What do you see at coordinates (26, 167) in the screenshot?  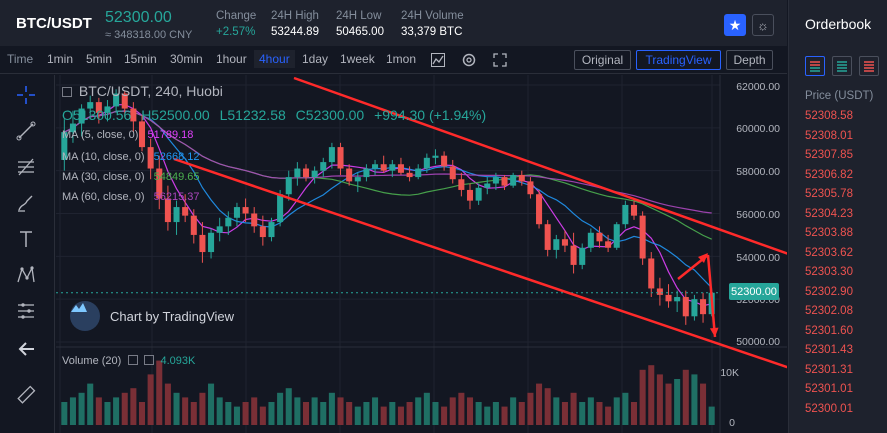 I see `fib-retracement-icon` at bounding box center [26, 167].